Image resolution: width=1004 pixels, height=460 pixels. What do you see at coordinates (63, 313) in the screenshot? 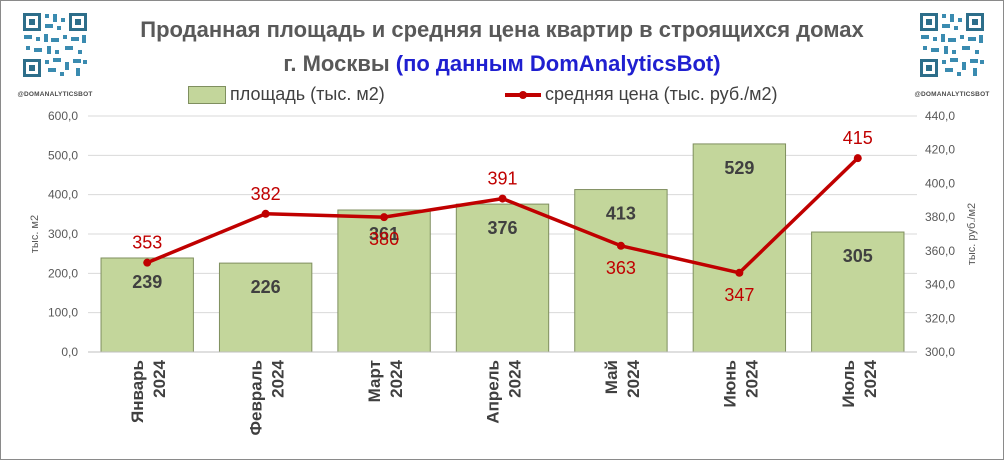
I see `y-left-tick-label: 100,0` at bounding box center [63, 313].